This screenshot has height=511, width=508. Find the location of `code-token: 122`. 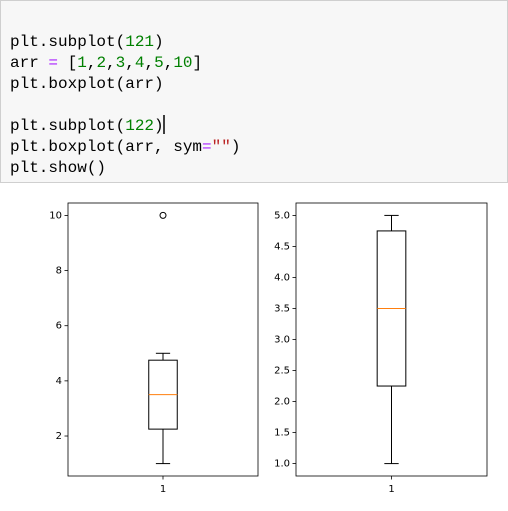

code-token: 122 is located at coordinates (139, 126).